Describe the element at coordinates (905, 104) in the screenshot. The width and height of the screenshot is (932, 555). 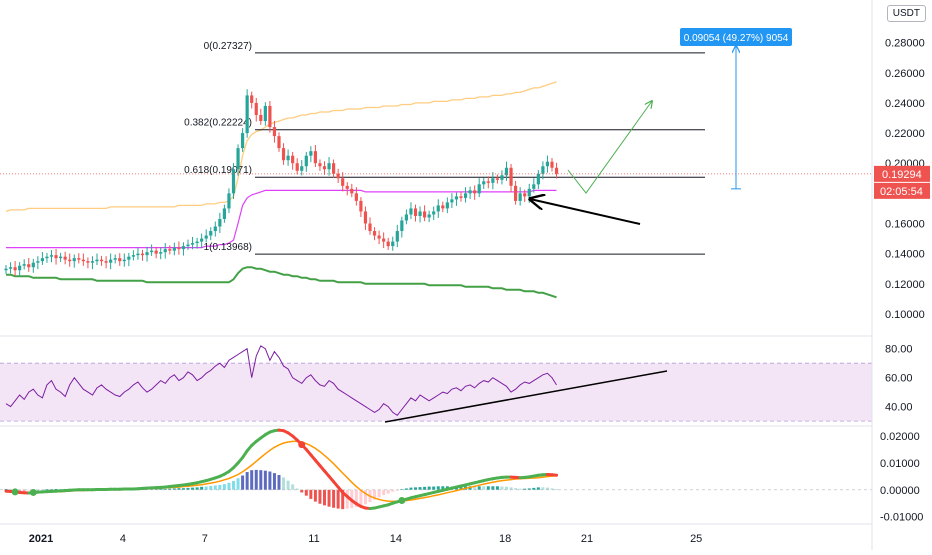
I see `y-tick-label: 0.24000` at that location.